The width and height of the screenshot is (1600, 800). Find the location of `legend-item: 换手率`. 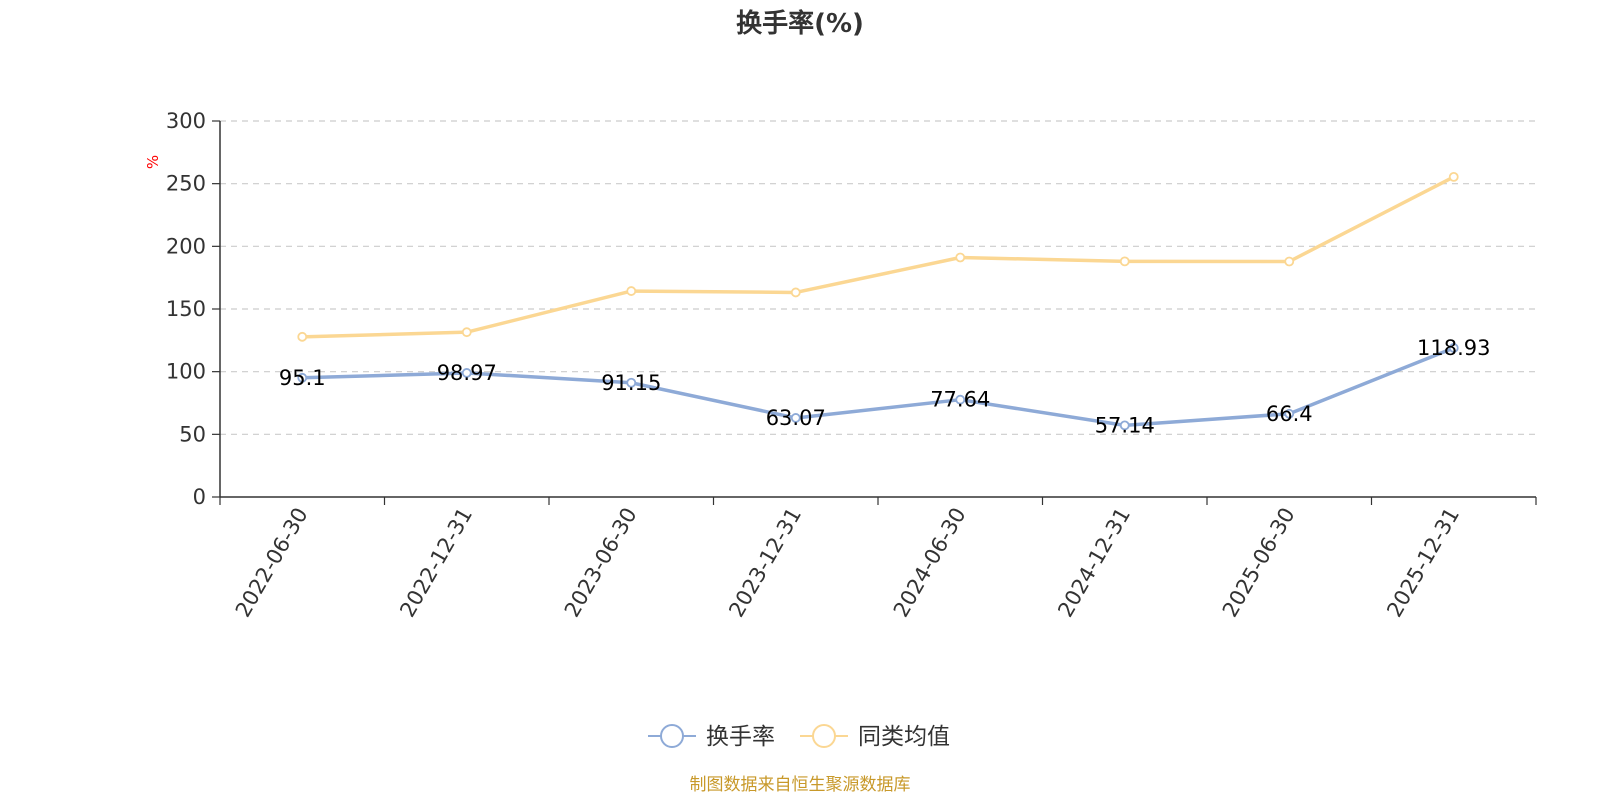

legend-item: 换手率 is located at coordinates (711, 737).